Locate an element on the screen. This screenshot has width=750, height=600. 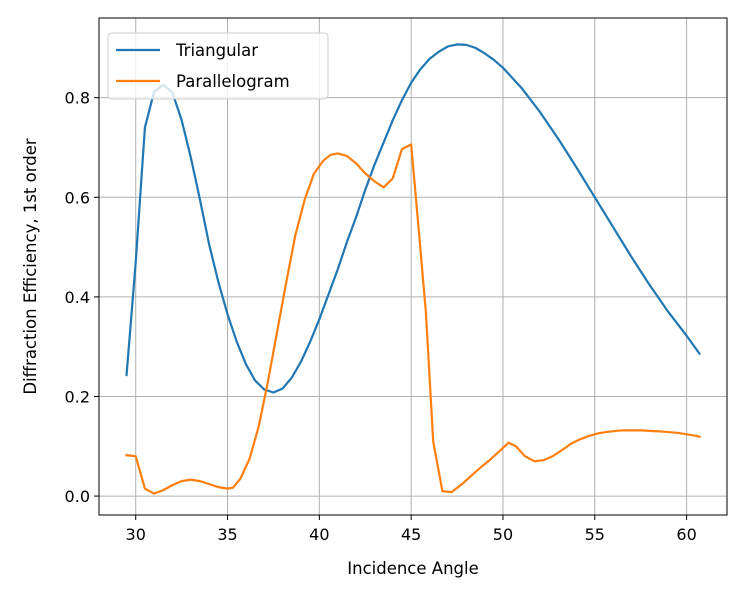
x-axis: 30 35 40 45 50 55 60 is located at coordinates (411, 529).